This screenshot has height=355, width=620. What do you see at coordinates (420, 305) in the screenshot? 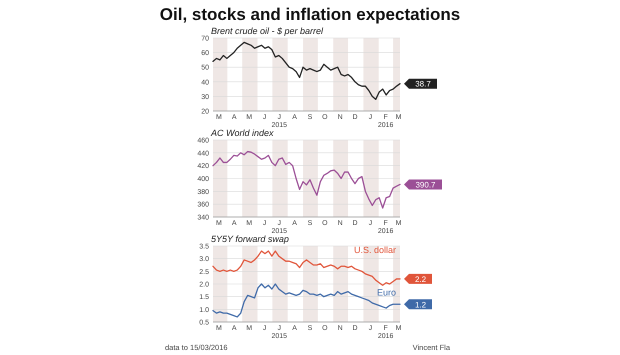
I see `annotation: 1.2` at bounding box center [420, 305].